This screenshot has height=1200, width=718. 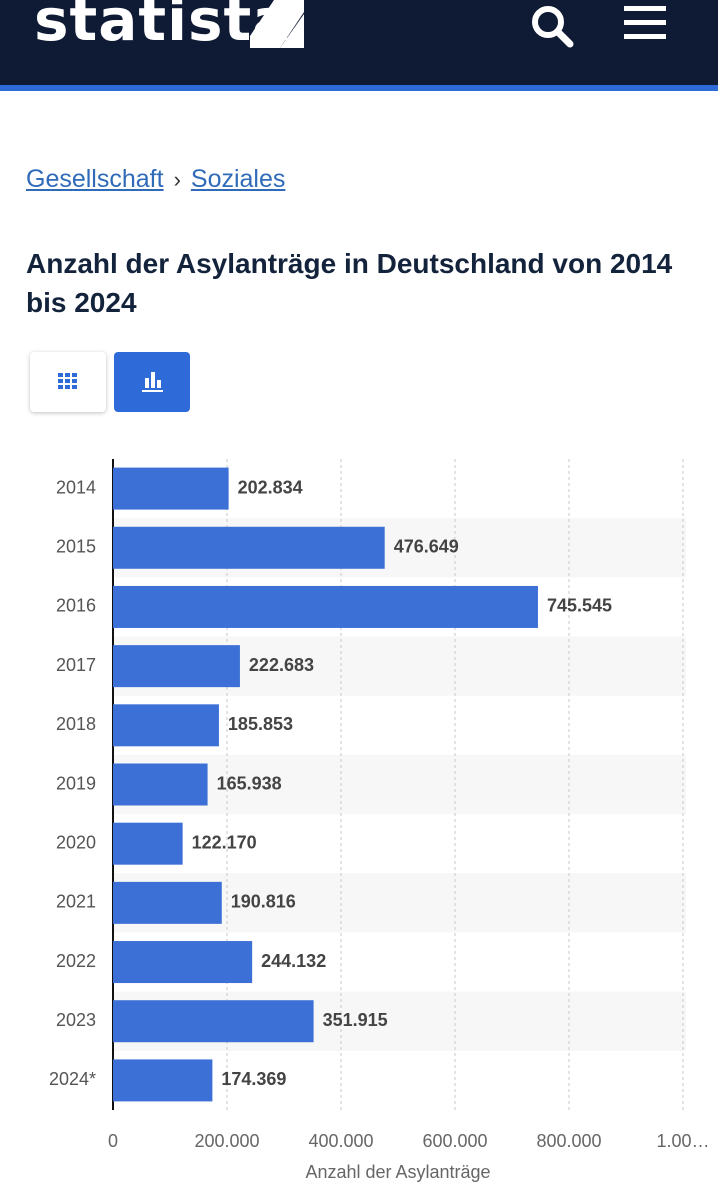 I want to click on breadcrumb-link: Gesellschaft, so click(x=95, y=179).